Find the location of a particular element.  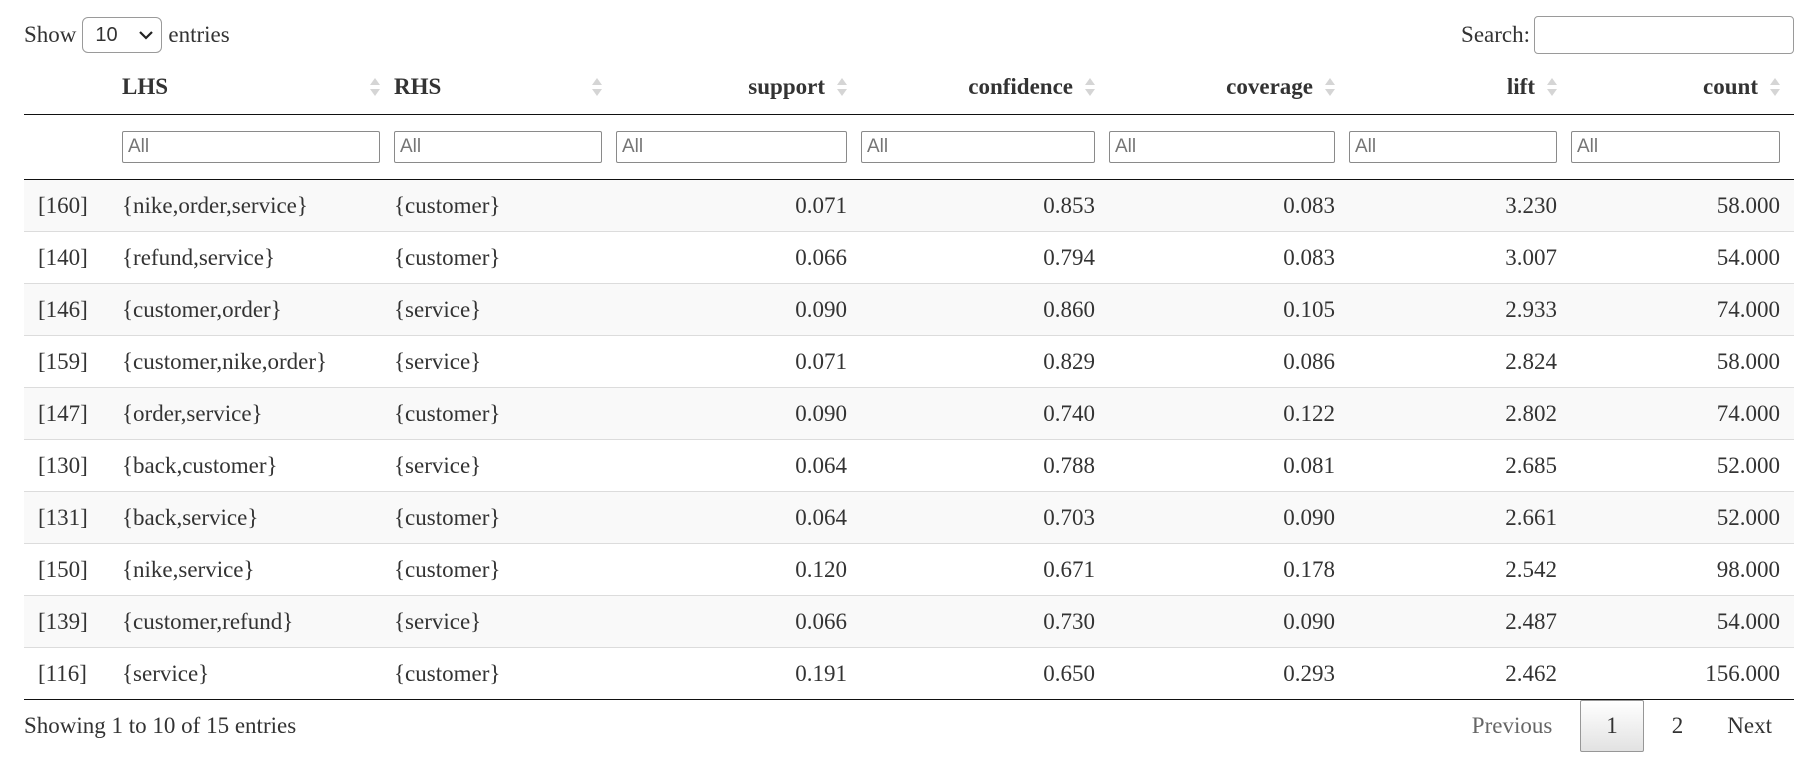

filter-rhs-input: All is located at coordinates (498, 147).